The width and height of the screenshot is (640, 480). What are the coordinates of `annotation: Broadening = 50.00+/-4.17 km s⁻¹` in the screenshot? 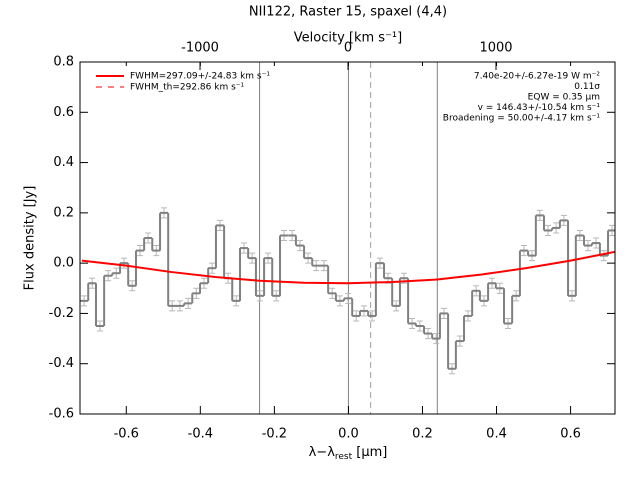 It's located at (522, 119).